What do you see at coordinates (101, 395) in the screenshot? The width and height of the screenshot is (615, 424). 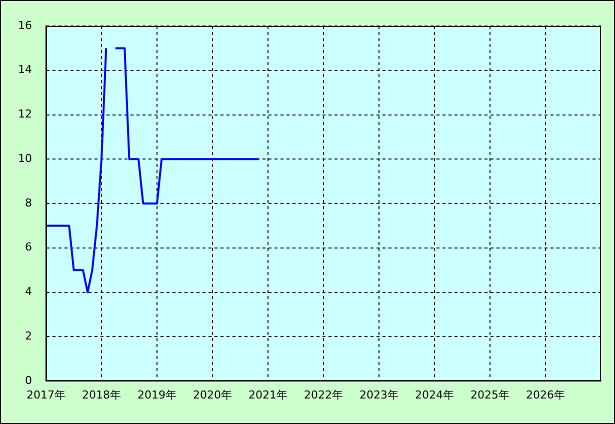 I see `x-tick-label: 2018年` at bounding box center [101, 395].